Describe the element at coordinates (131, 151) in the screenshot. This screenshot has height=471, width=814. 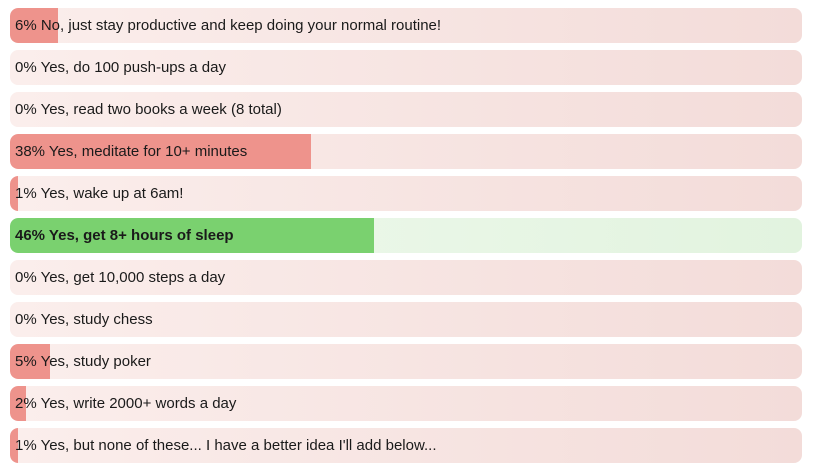
I see `poll-option-label: 38% Yes, meditate for 10+ minutes` at that location.